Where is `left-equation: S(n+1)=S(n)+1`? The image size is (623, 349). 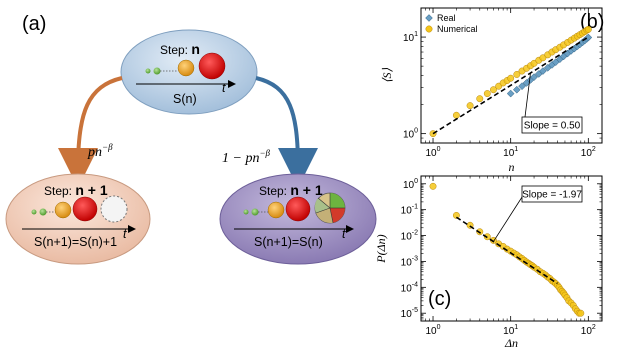 left-equation: S(n+1)=S(n)+1 is located at coordinates (75, 242).